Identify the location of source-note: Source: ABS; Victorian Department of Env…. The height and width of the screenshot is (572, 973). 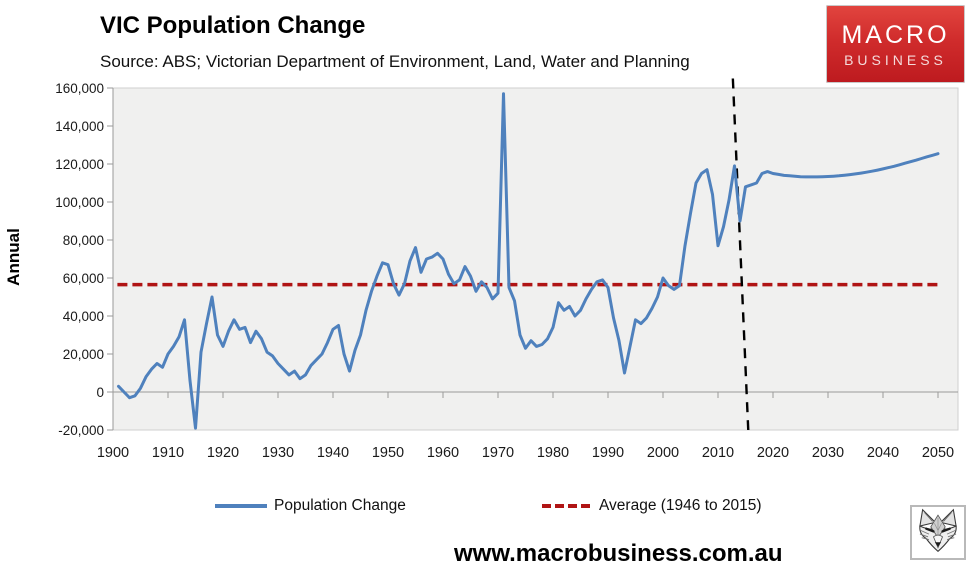
(395, 61).